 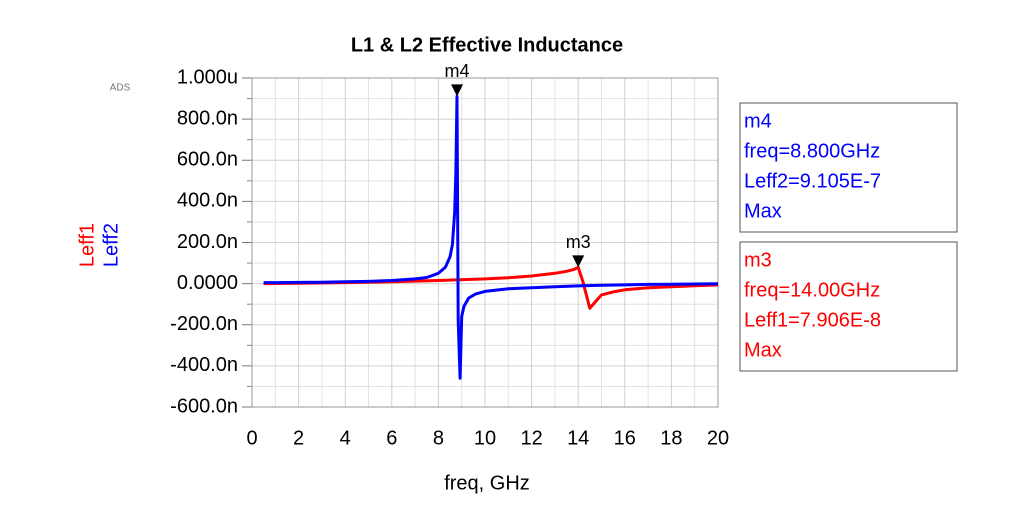 I want to click on x-tick-label: 14, so click(x=578, y=438).